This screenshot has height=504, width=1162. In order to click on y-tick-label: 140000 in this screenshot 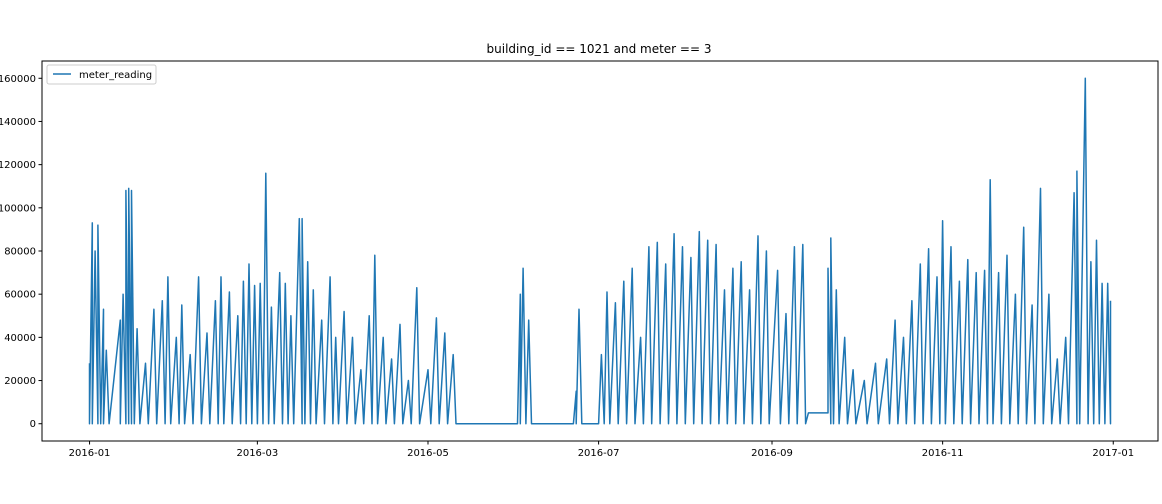, I will do `click(18, 122)`.